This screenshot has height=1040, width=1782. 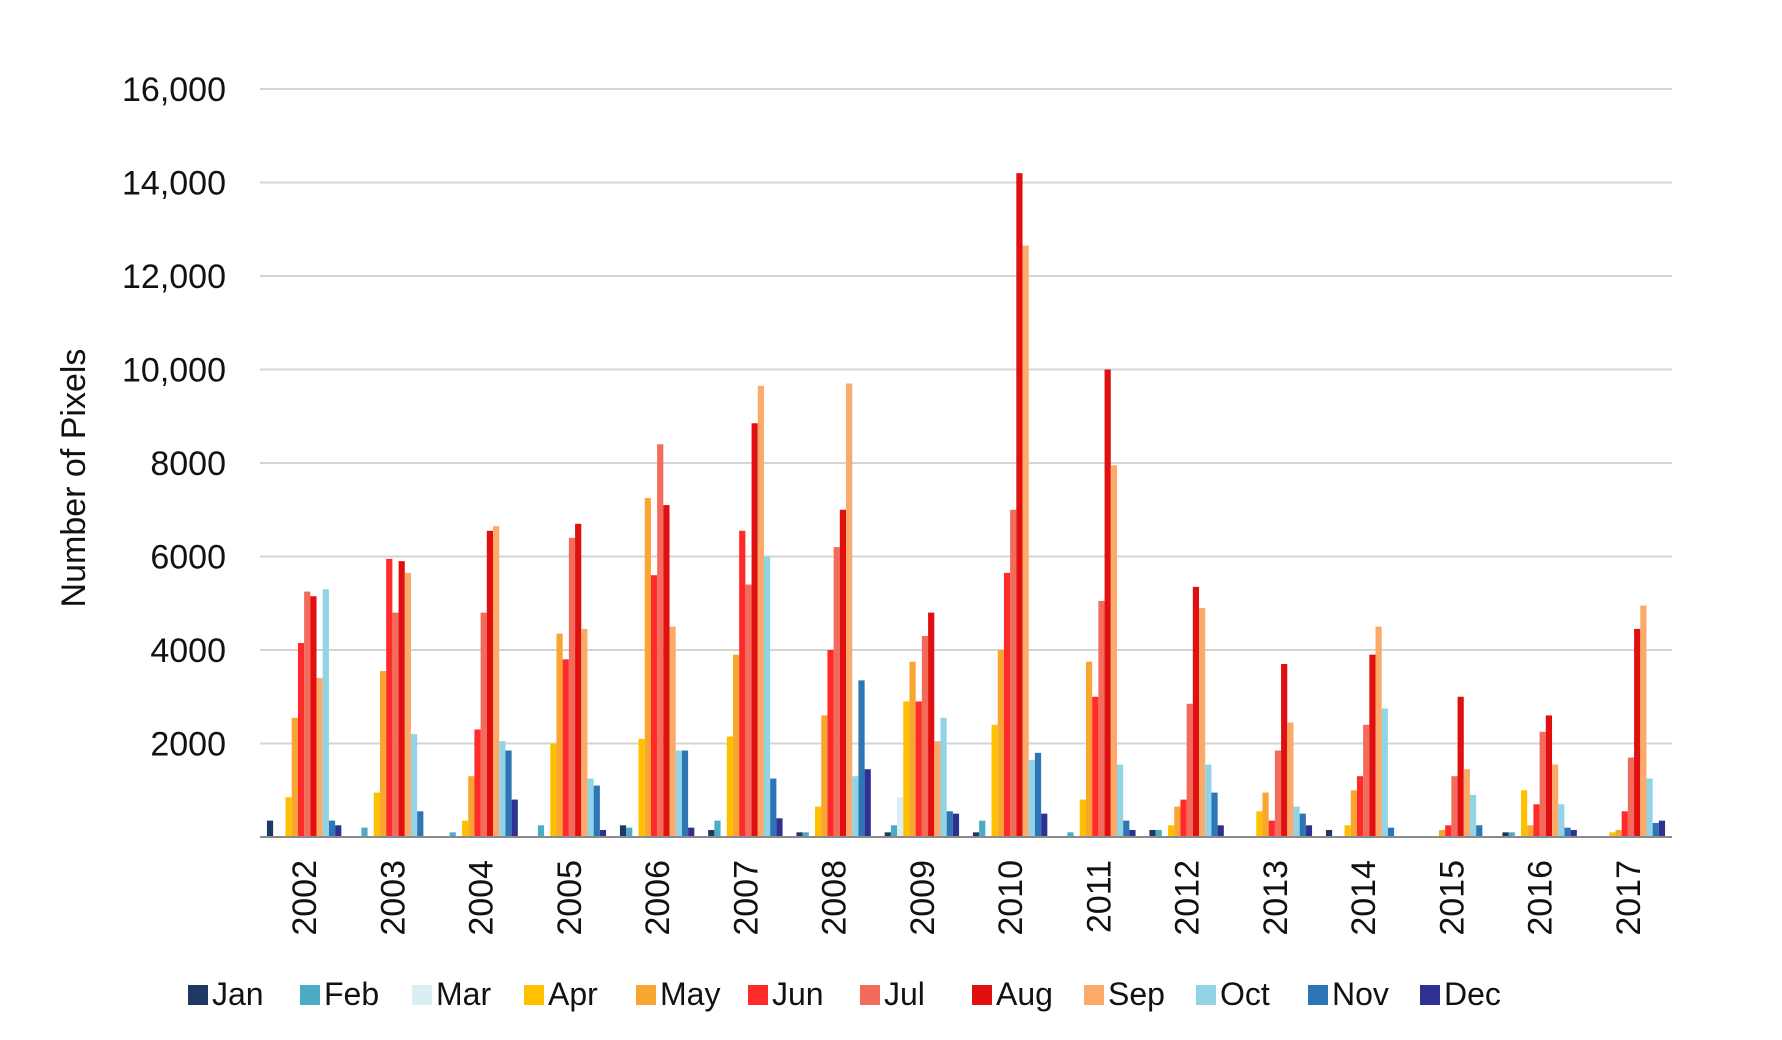 I want to click on bar-nov-2008, so click(x=861, y=758).